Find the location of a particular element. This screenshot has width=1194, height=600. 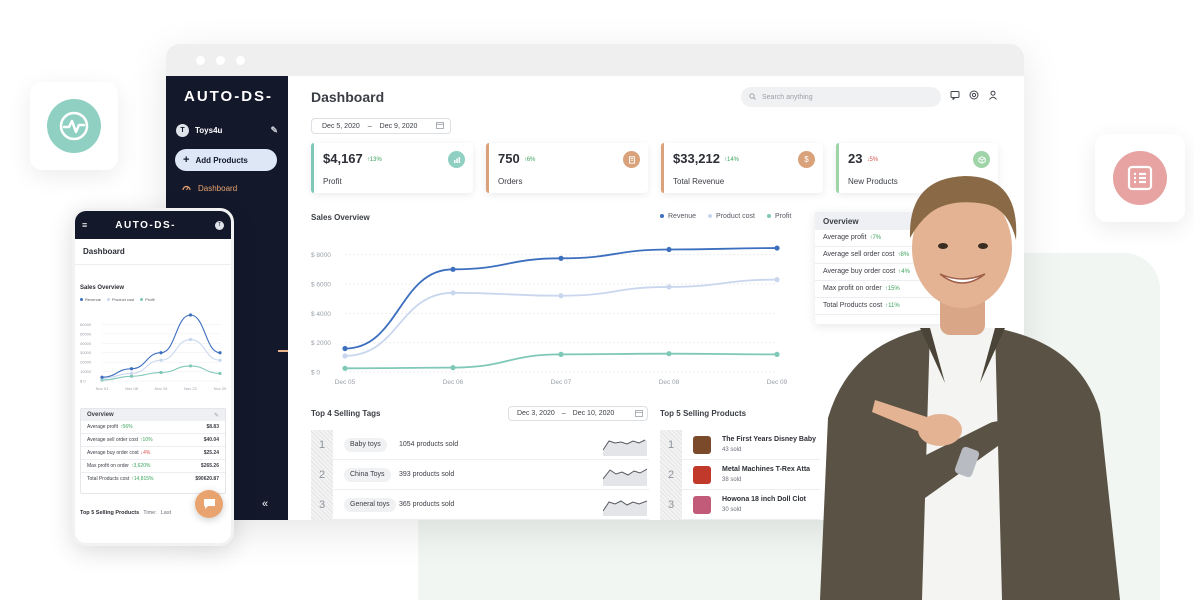

legend-profit: Profit is located at coordinates (778, 216).